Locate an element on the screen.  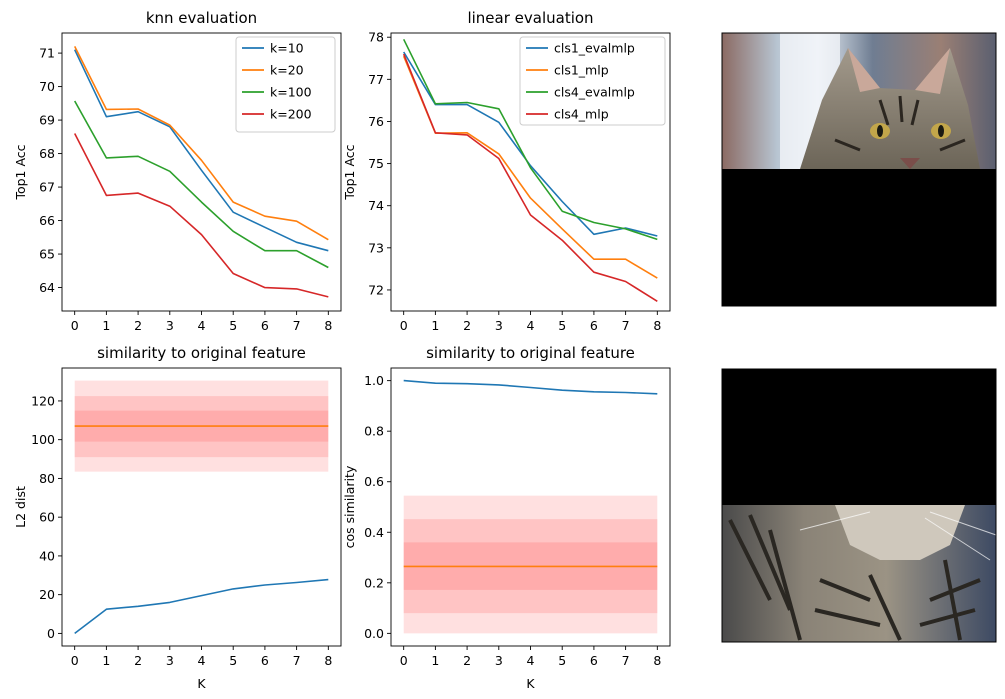
y-tick-label: 69 is located at coordinates (47, 120).